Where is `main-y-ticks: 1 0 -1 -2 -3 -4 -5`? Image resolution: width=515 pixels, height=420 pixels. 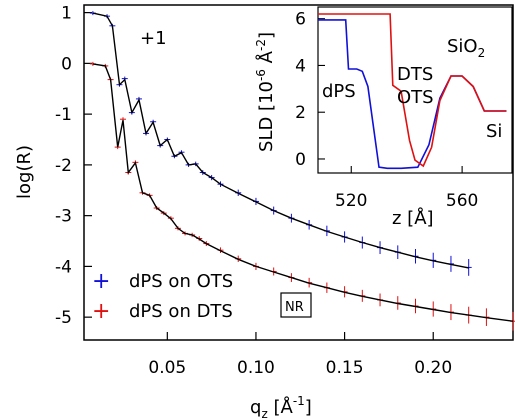
main-y-ticks: 1 0 -1 -2 -3 -4 -5 is located at coordinates (73, 166).